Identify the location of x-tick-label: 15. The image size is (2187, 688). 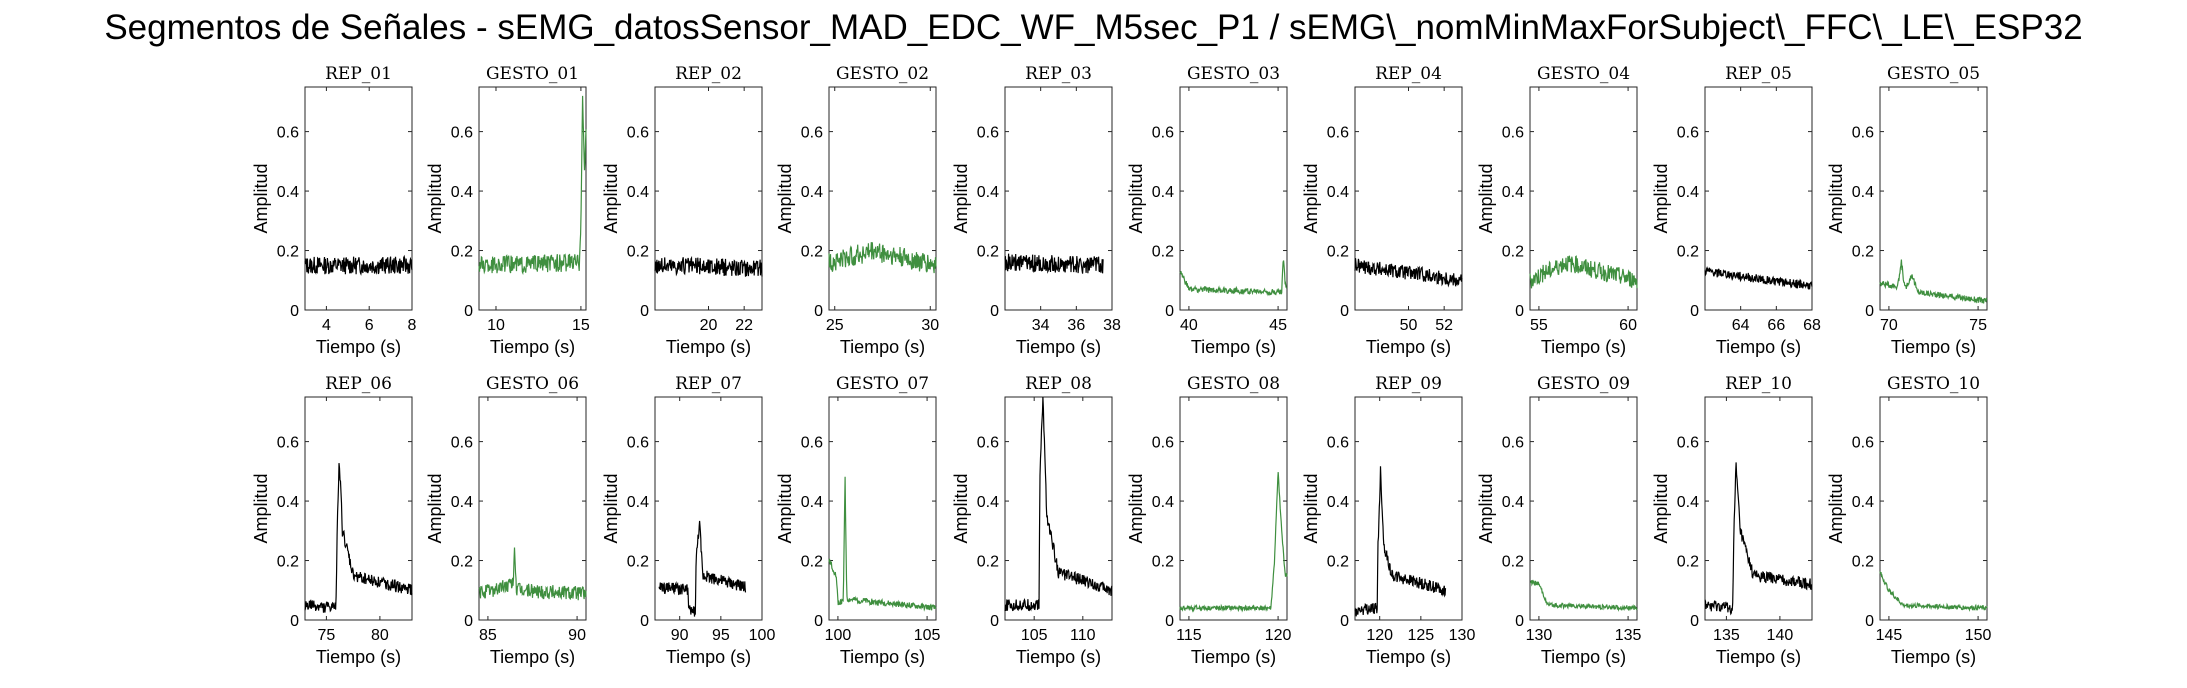
(581, 325).